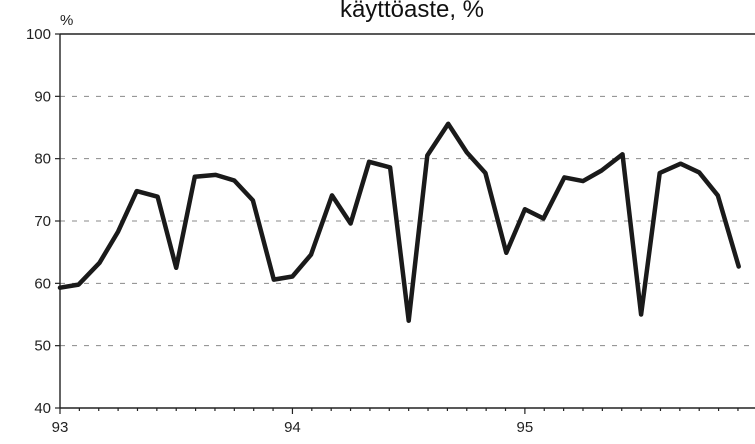 This screenshot has height=444, width=755. Describe the element at coordinates (42, 159) in the screenshot. I see `y-tick-label: 80` at that location.